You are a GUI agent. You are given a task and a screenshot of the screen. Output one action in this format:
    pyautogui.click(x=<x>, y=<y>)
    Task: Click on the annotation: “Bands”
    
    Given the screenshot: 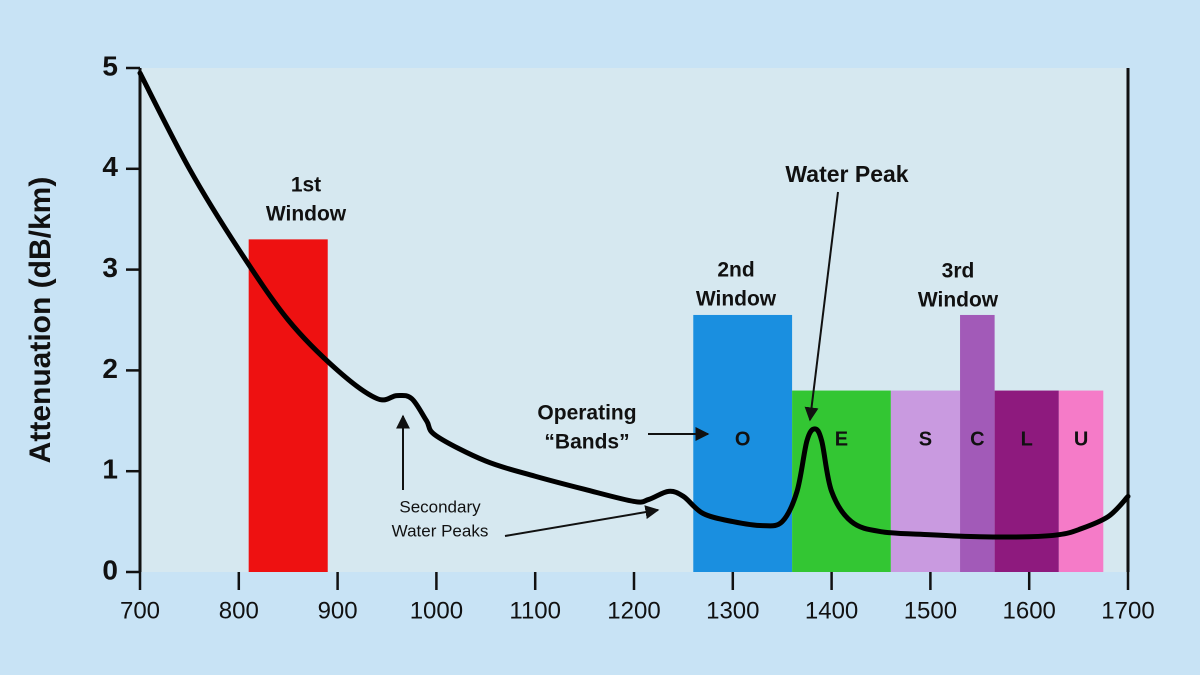 What is the action you would take?
    pyautogui.click(x=586, y=442)
    